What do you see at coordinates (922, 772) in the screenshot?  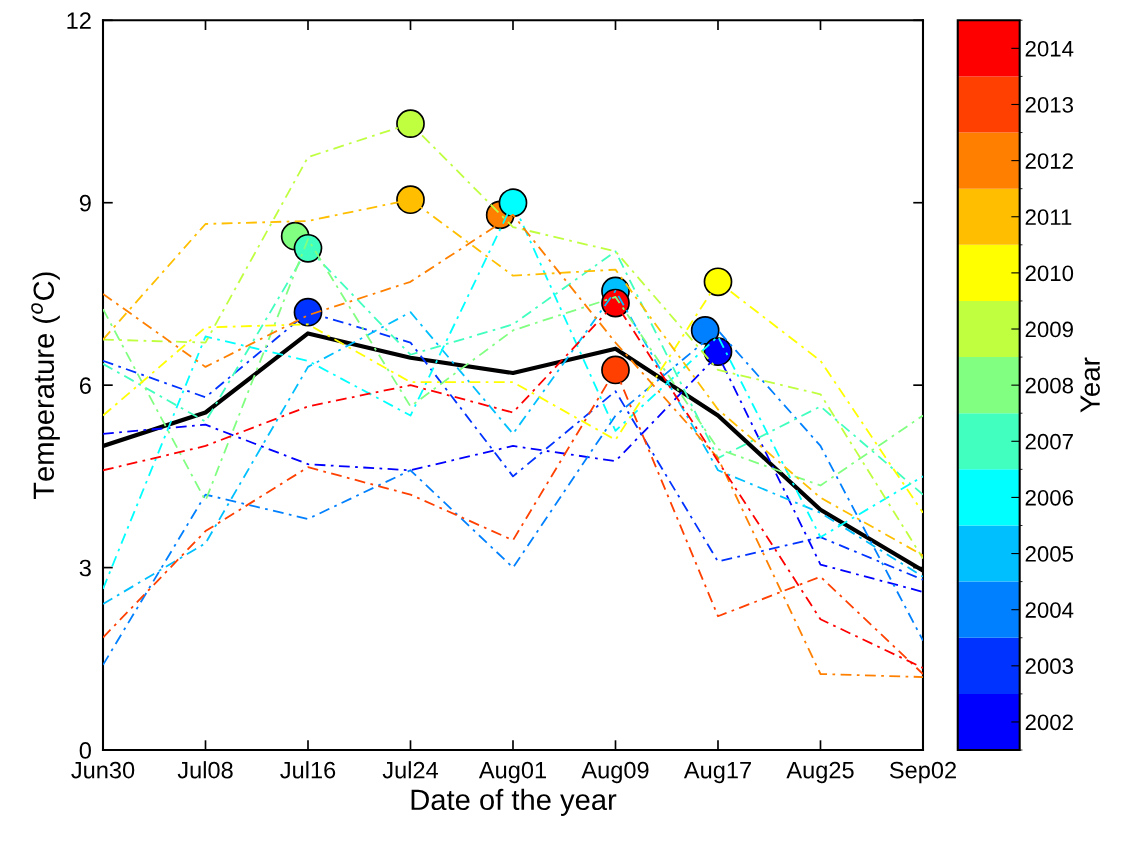 I see `x-tick-label: Sep02` at bounding box center [922, 772].